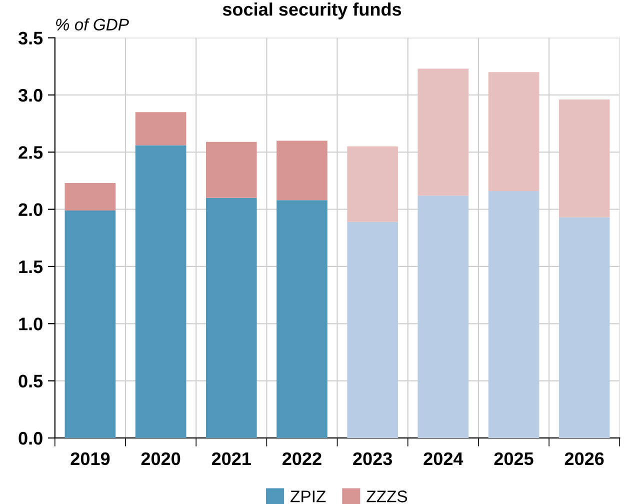 This screenshot has width=624, height=504. What do you see at coordinates (387, 496) in the screenshot?
I see `legend-label: ZZZS` at bounding box center [387, 496].